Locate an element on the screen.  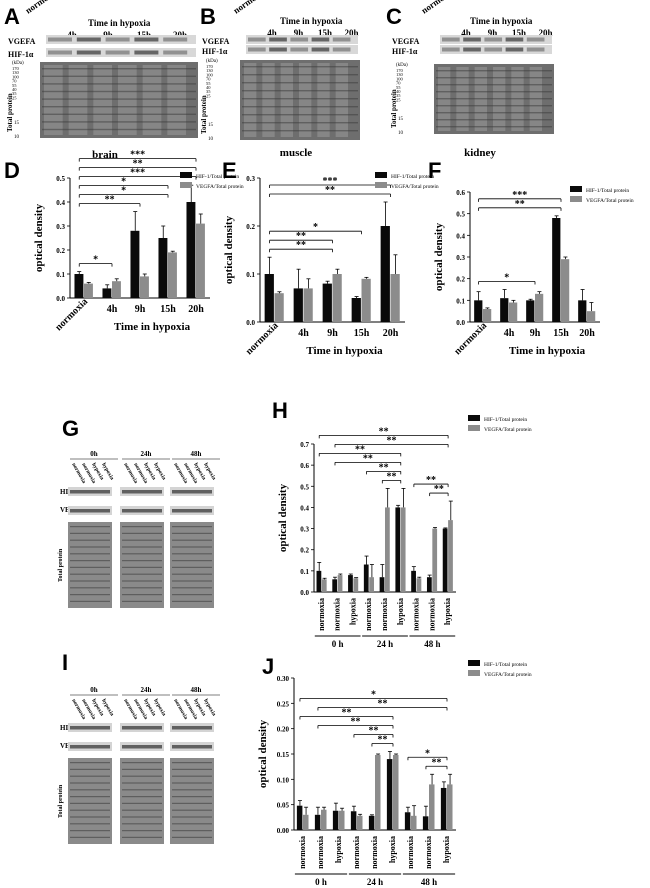
y-tick-label: 0.5 is located at coordinates (60, 179).